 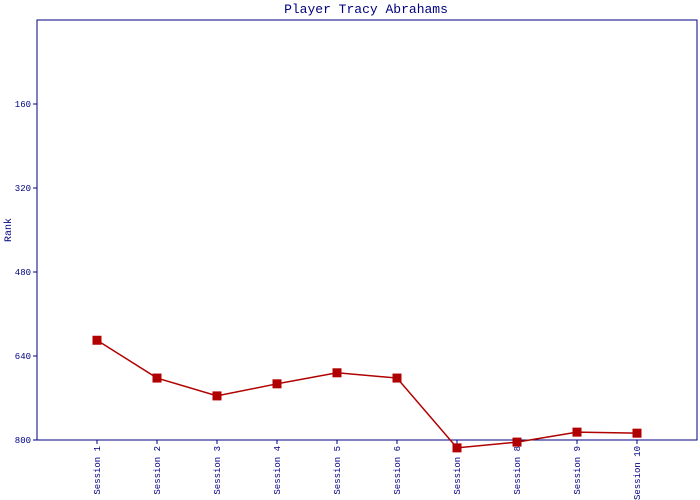 I want to click on x-tick-label: Session 8, so click(x=518, y=470).